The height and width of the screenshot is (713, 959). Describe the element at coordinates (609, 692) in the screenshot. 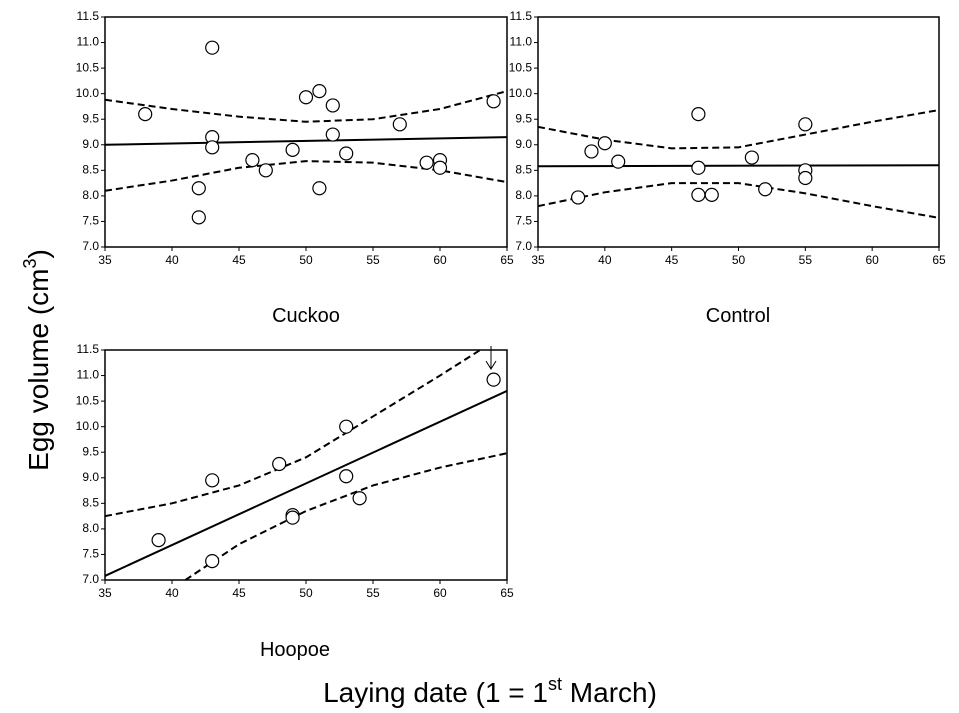

I see `x-label-text: March)` at that location.